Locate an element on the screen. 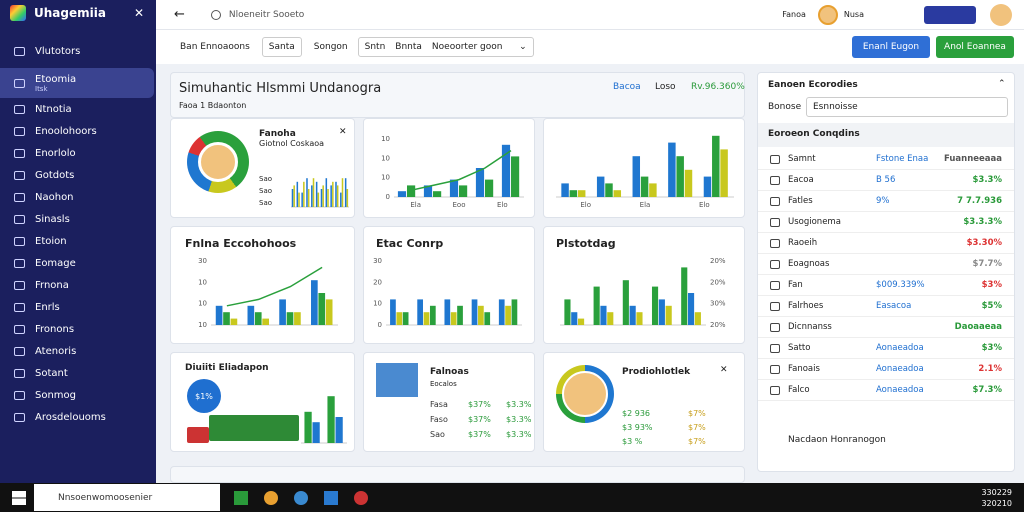 This screenshot has width=1024, height=512. line is located at coordinates (274, 286).